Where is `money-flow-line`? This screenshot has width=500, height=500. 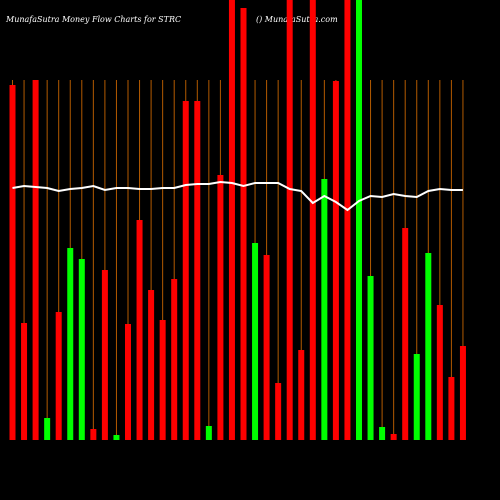 money-flow-line is located at coordinates (237, 196).